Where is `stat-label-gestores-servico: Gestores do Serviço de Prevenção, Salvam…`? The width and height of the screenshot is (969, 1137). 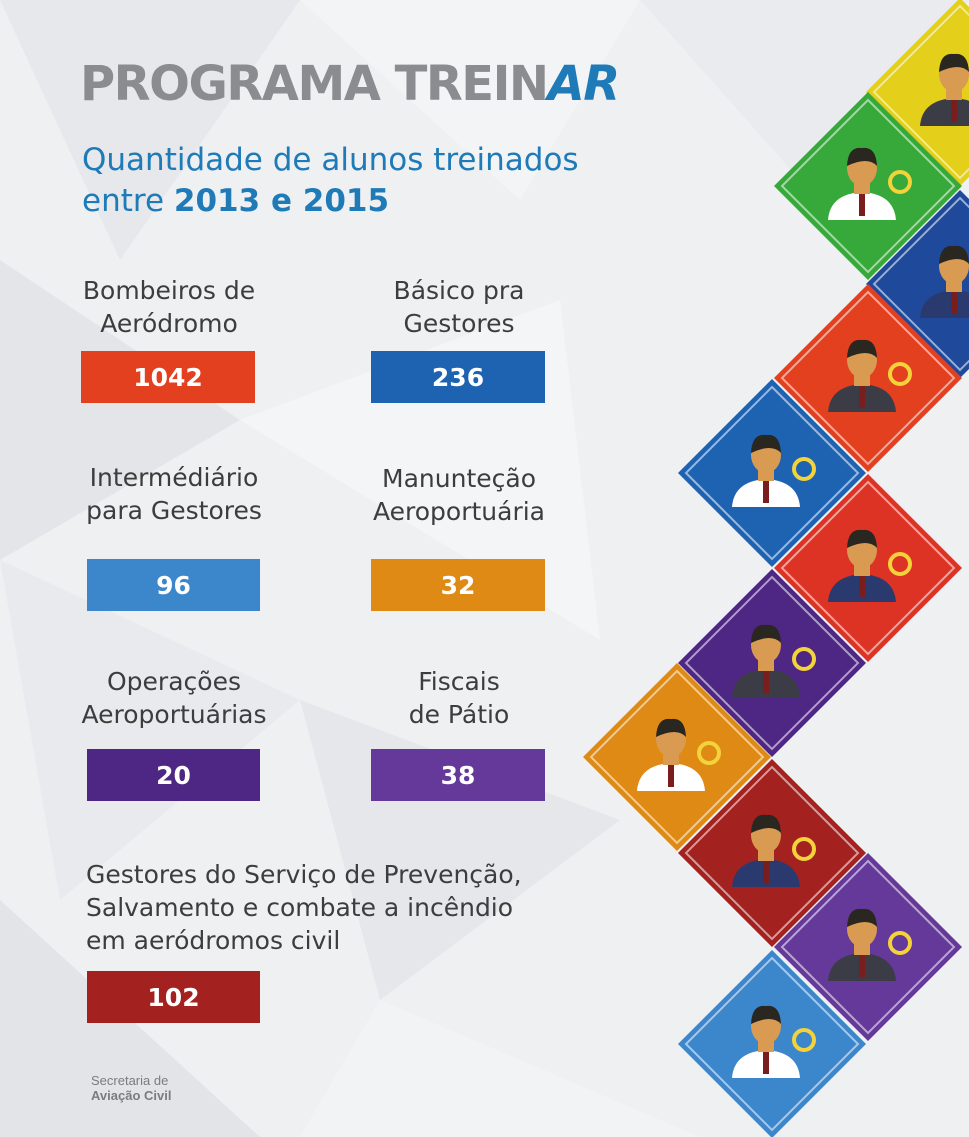
stat-label-gestores-servico: Gestores do Serviço de Prevenção, Salvam… is located at coordinates (304, 907).